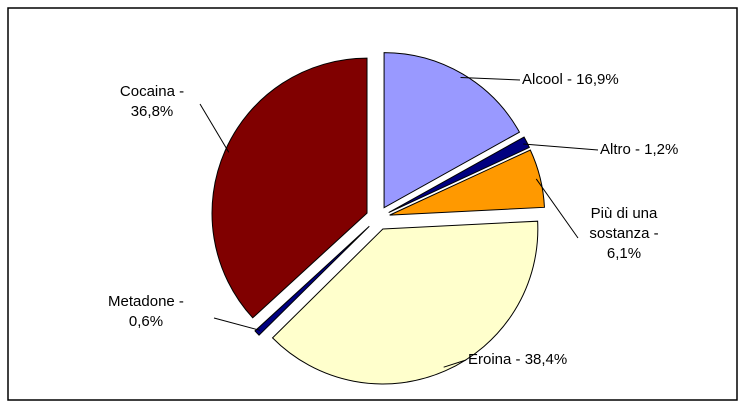 The width and height of the screenshot is (746, 408). What do you see at coordinates (152, 91) in the screenshot?
I see `label-line: Cocaina -` at bounding box center [152, 91].